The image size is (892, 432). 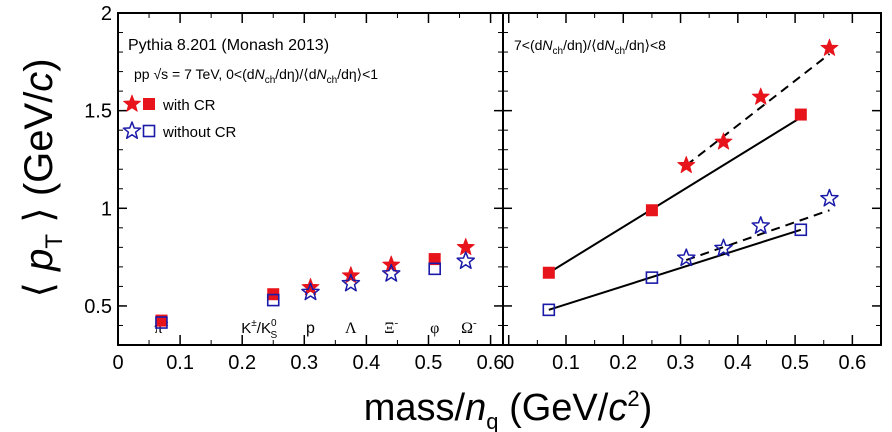 I want to click on legend-label-with-cr: with CR, so click(x=189, y=105).